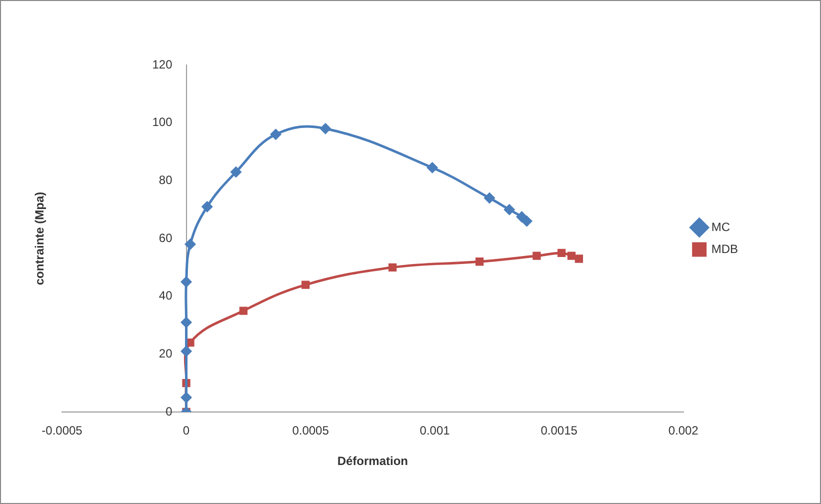  What do you see at coordinates (165, 179) in the screenshot?
I see `y-tick-label: 80` at bounding box center [165, 179].